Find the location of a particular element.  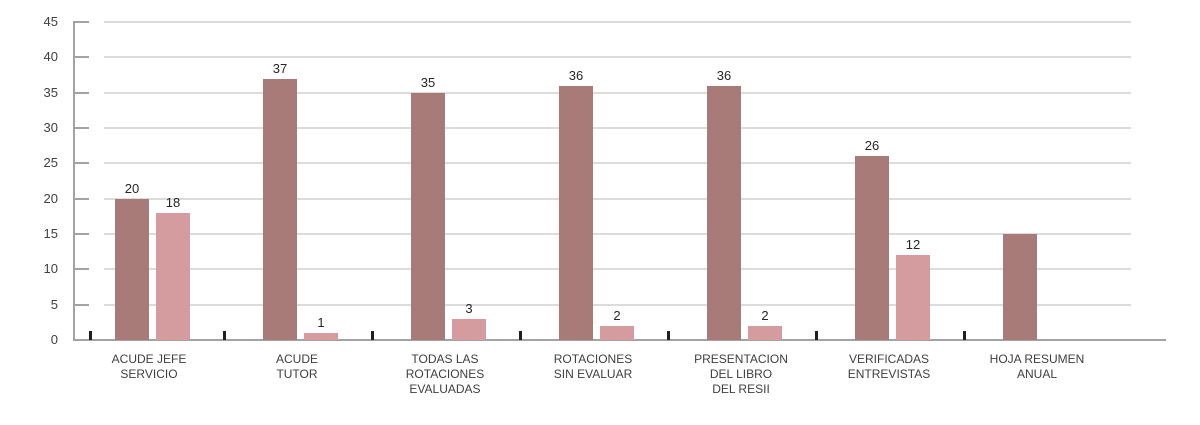

y-axis-tick-label: 5 is located at coordinates (54, 304).